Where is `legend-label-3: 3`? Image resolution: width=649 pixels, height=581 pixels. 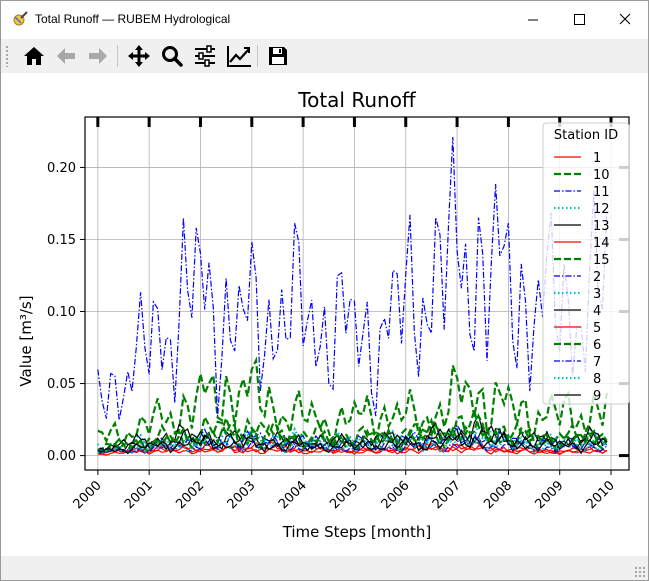 legend-label-3: 3 is located at coordinates (597, 294).